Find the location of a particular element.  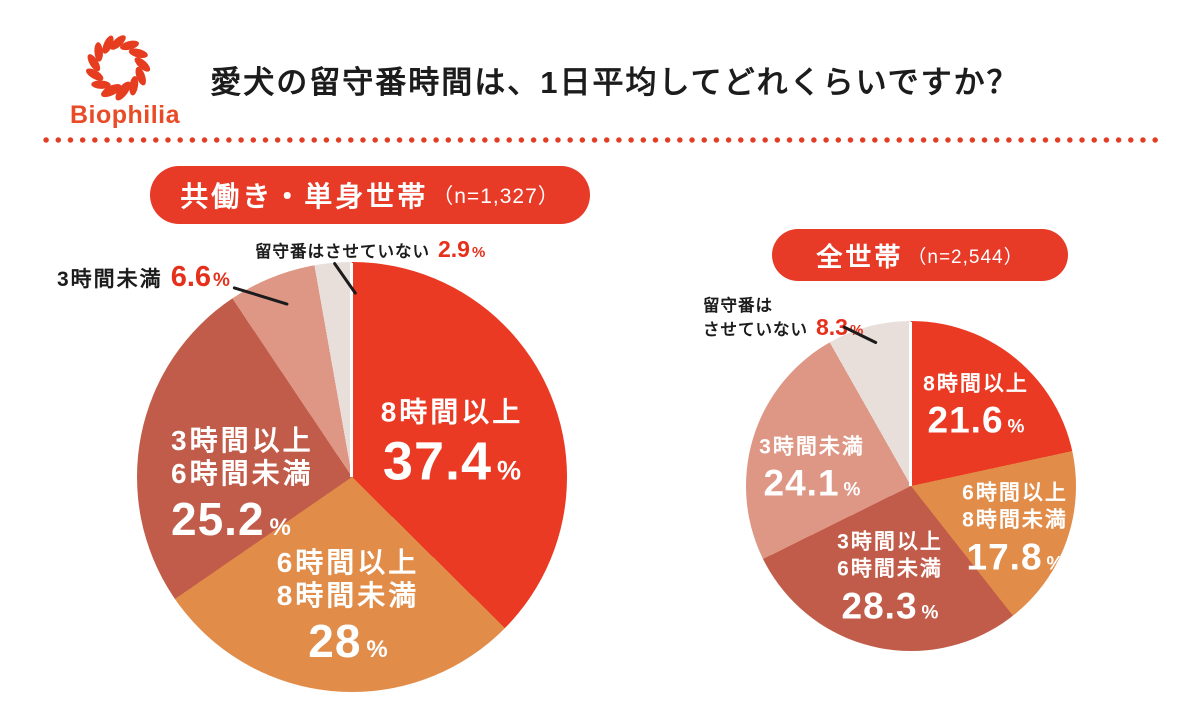

logo-text: Biophilia is located at coordinates (125, 115).